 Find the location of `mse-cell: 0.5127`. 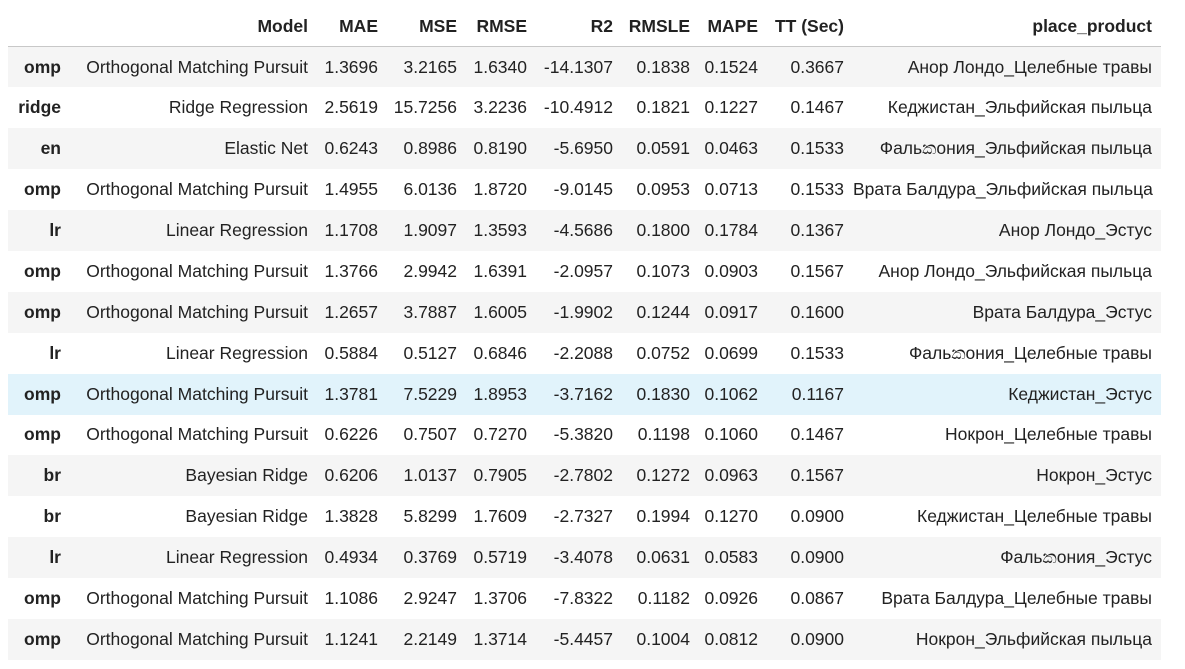

mse-cell: 0.5127 is located at coordinates (430, 352).